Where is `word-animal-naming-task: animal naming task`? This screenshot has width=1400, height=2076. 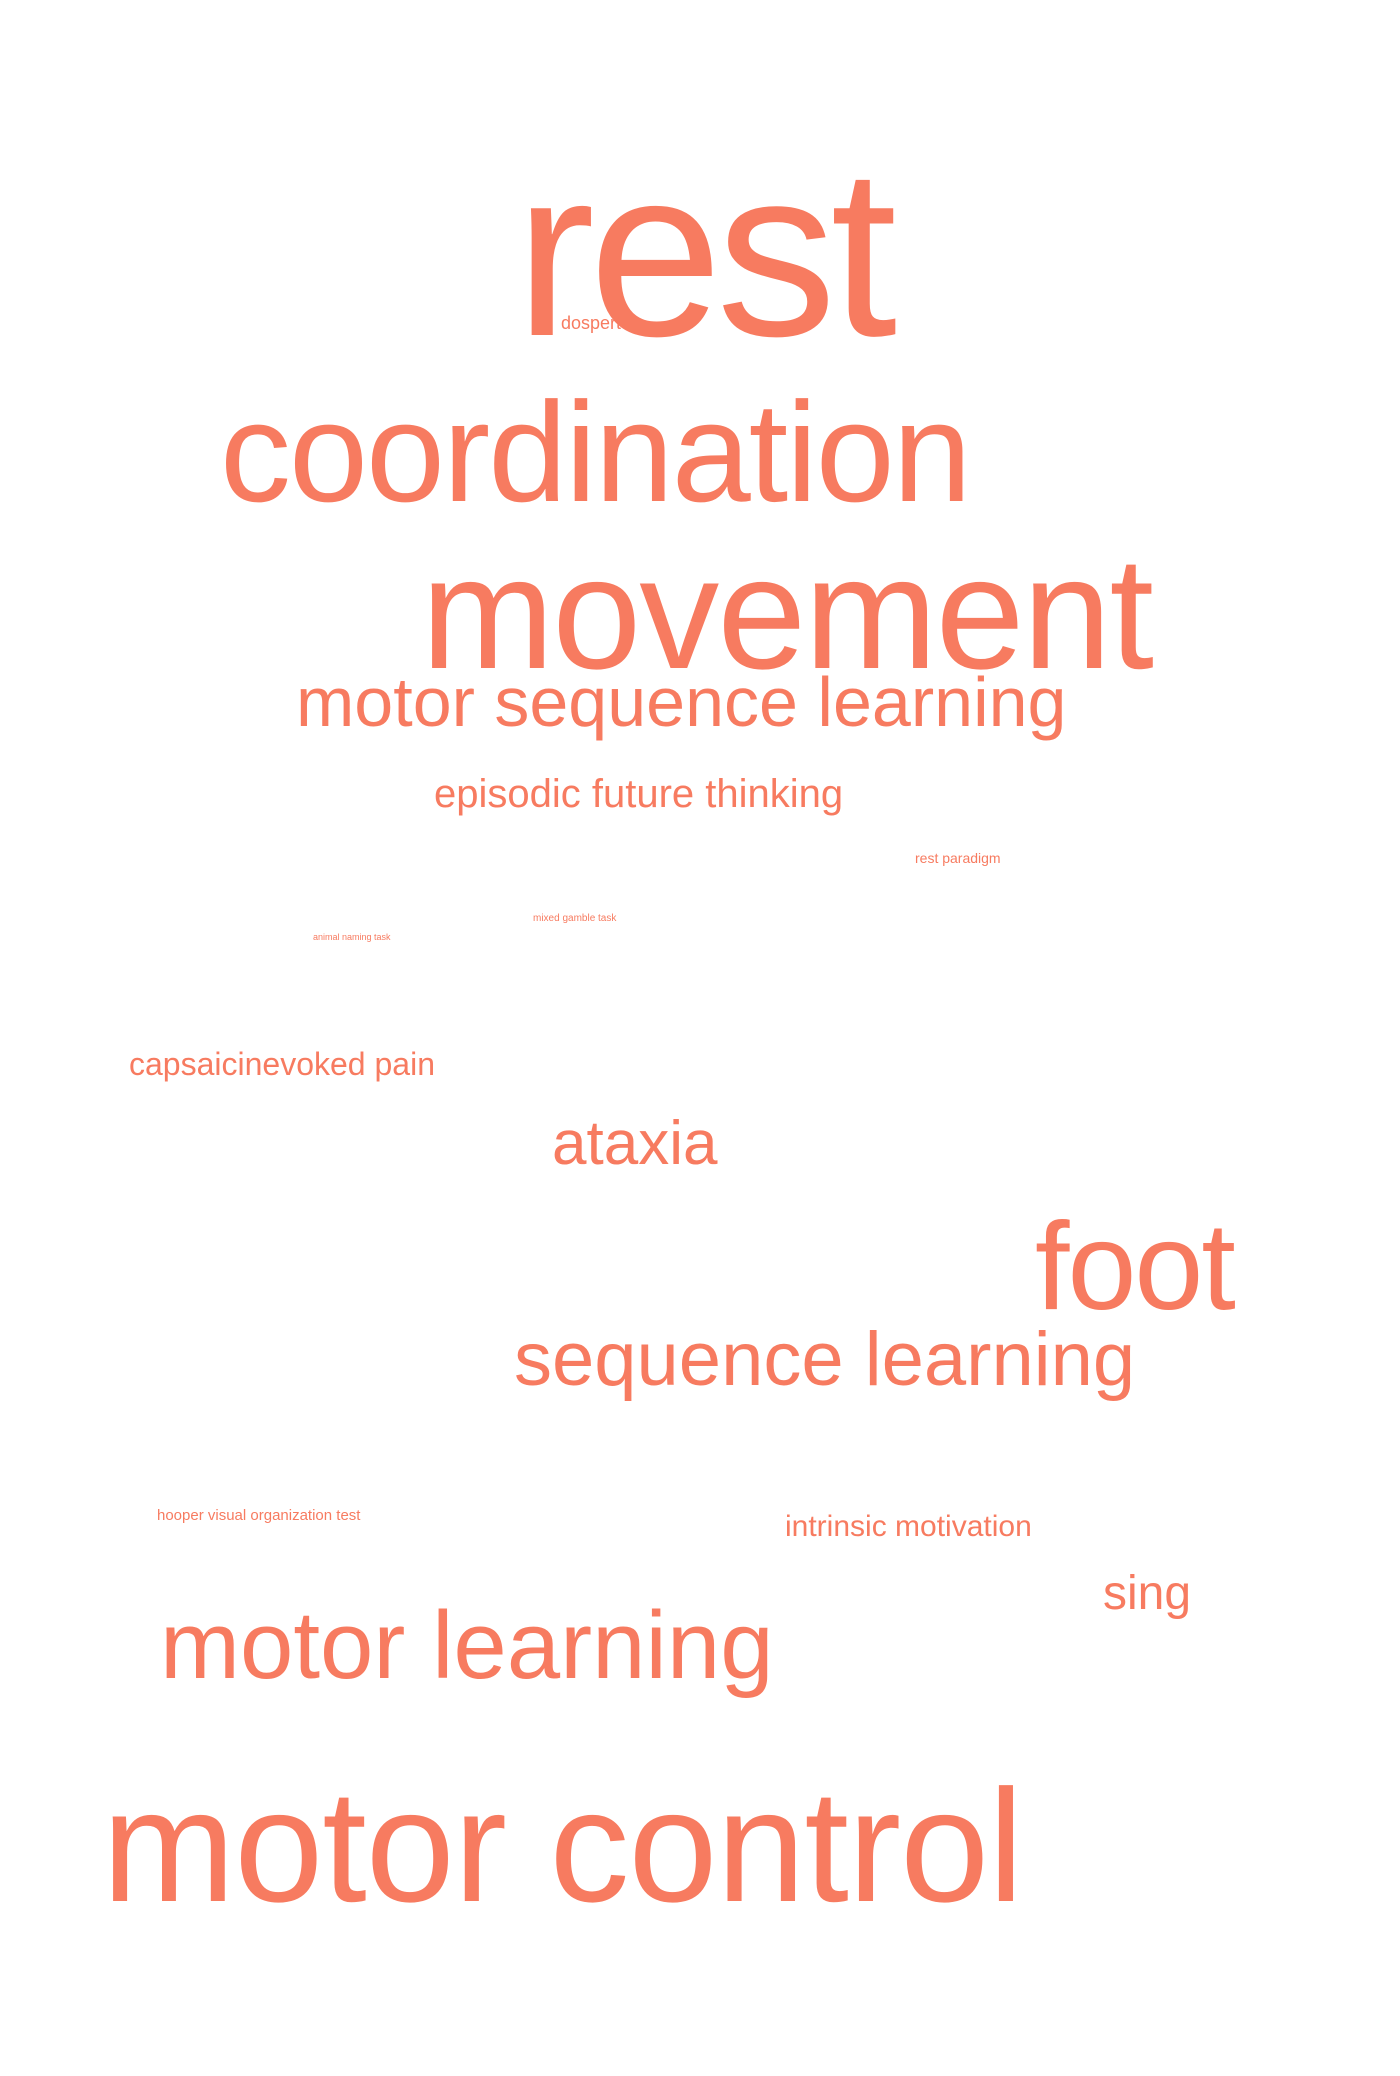
word-animal-naming-task: animal naming task is located at coordinates (352, 937).